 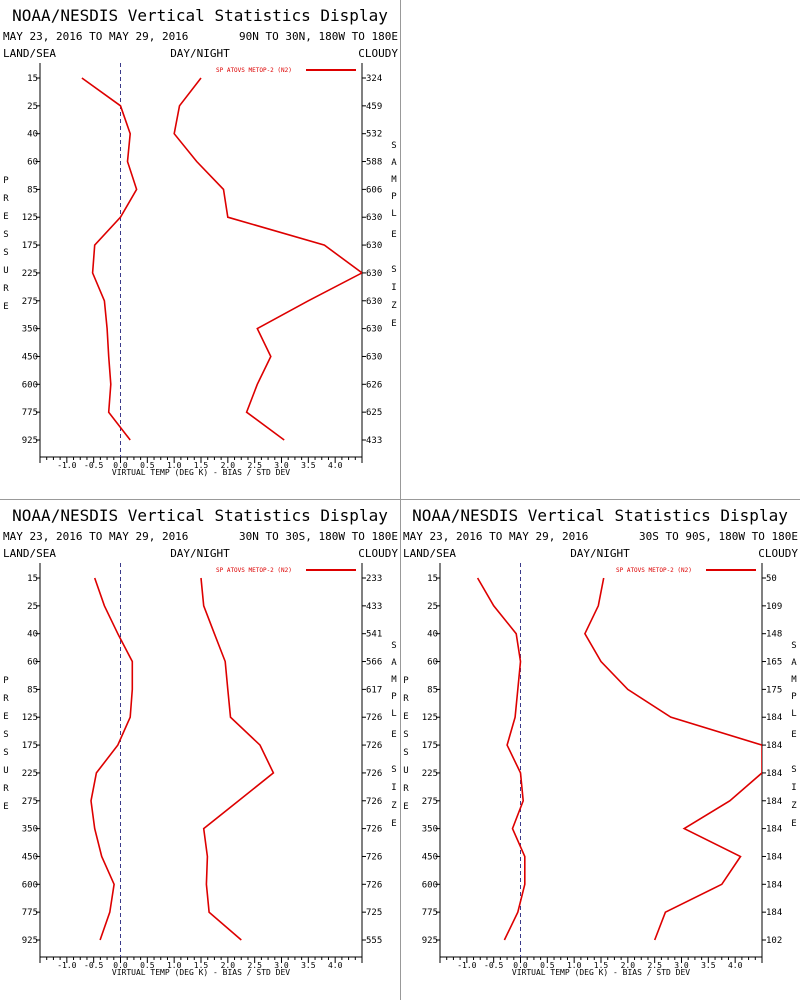 I want to click on x-tick-label: 4.0, so click(x=735, y=965).